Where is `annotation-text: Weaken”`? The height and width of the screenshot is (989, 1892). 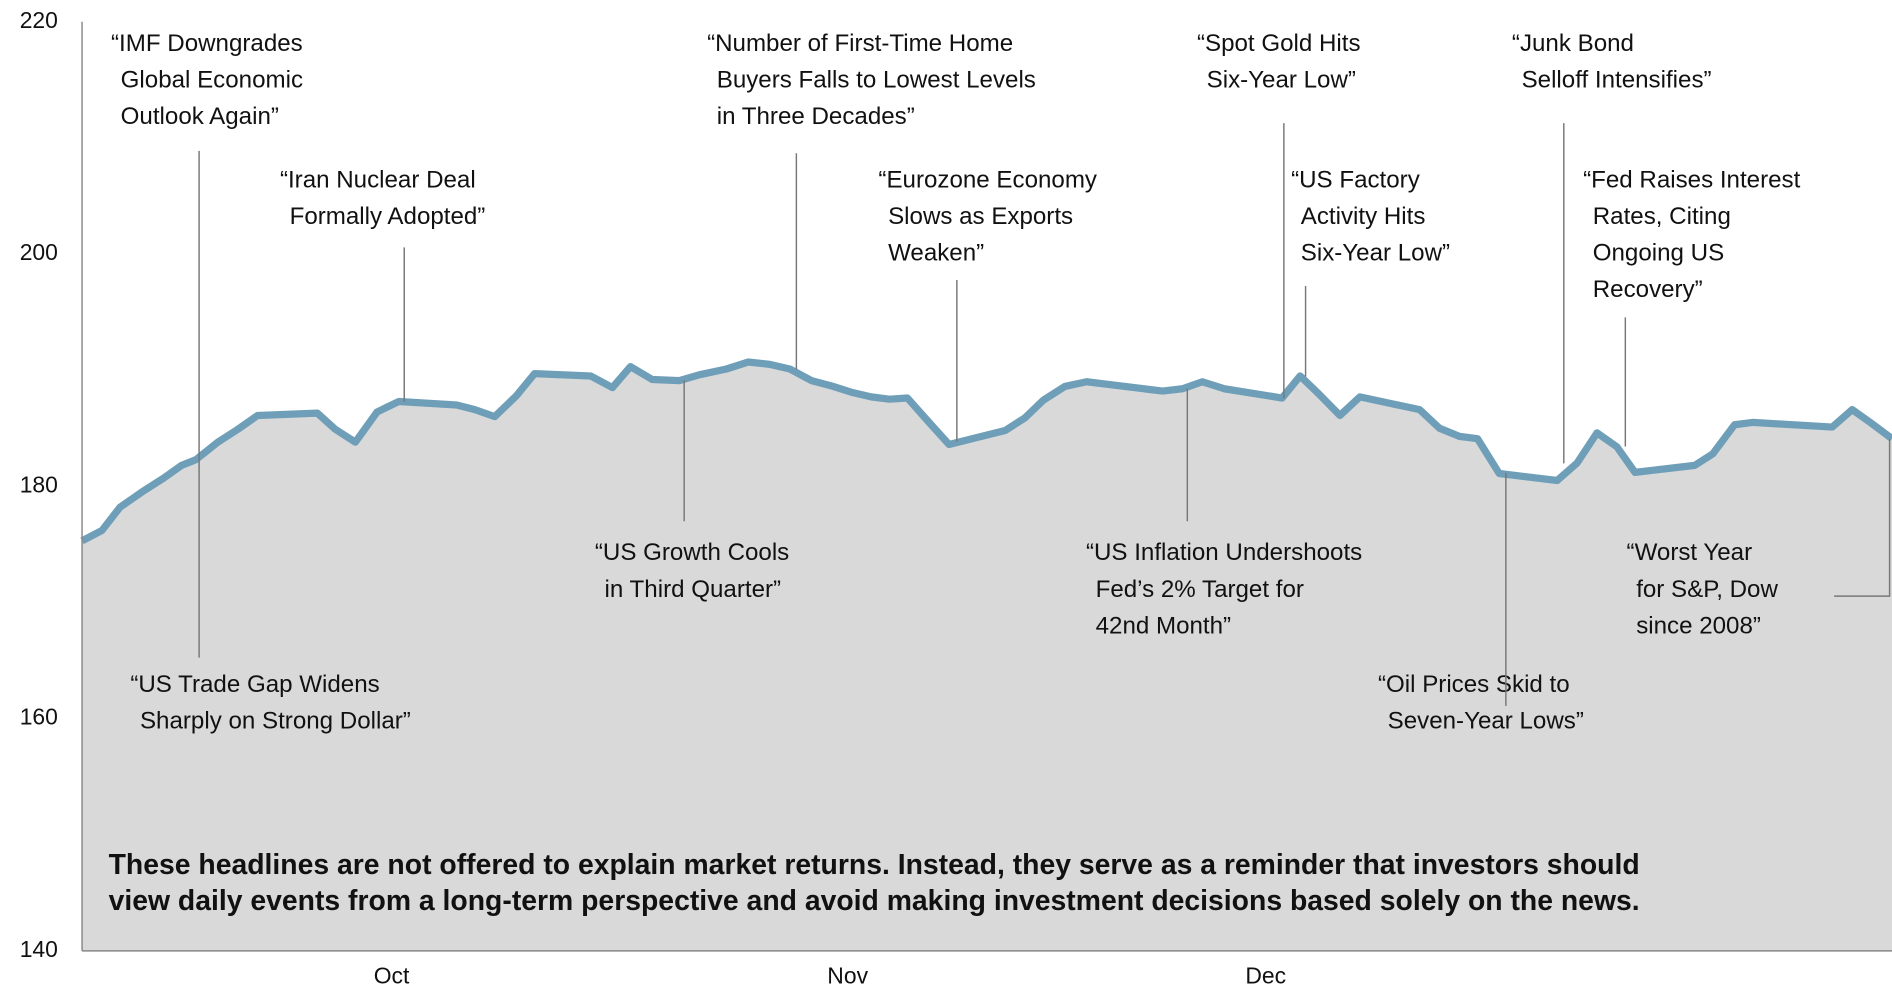
annotation-text: Weaken” is located at coordinates (936, 253).